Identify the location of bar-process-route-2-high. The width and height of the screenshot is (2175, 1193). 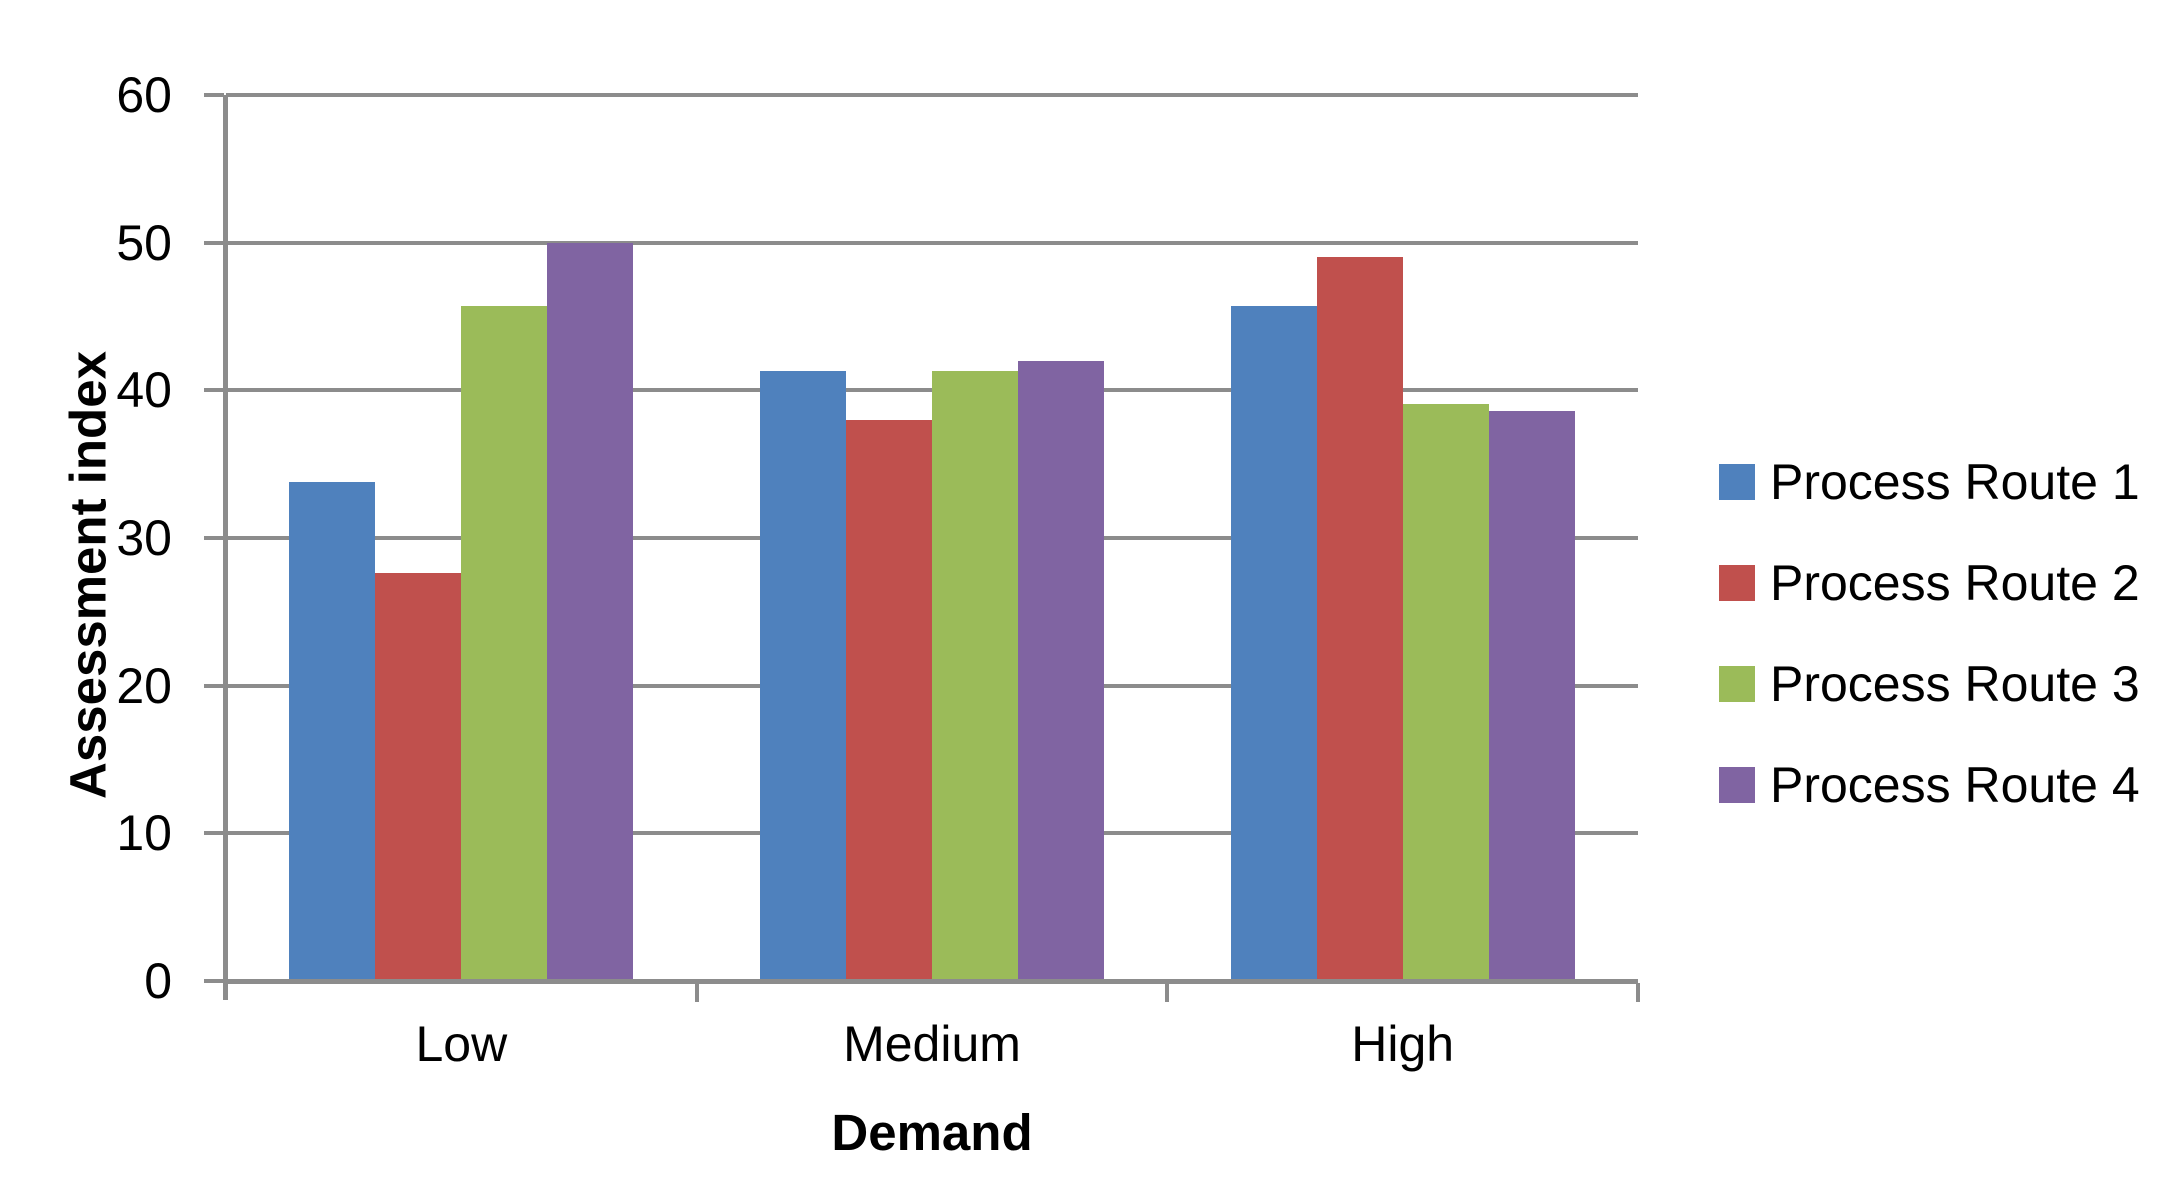
(1359, 619).